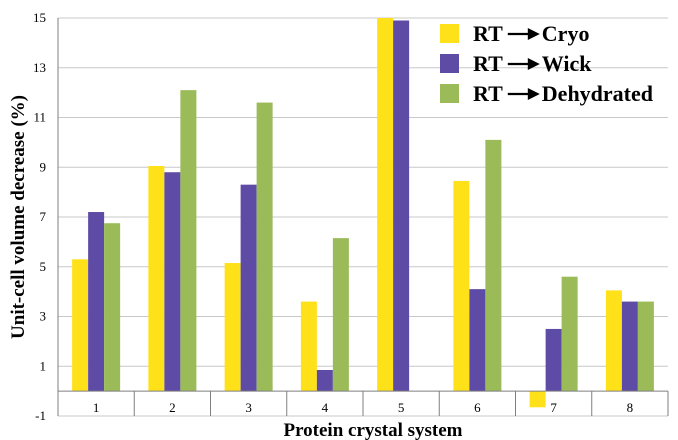 Image resolution: width=678 pixels, height=440 pixels. What do you see at coordinates (553, 407) in the screenshot?
I see `x-tick-label: 7` at bounding box center [553, 407].